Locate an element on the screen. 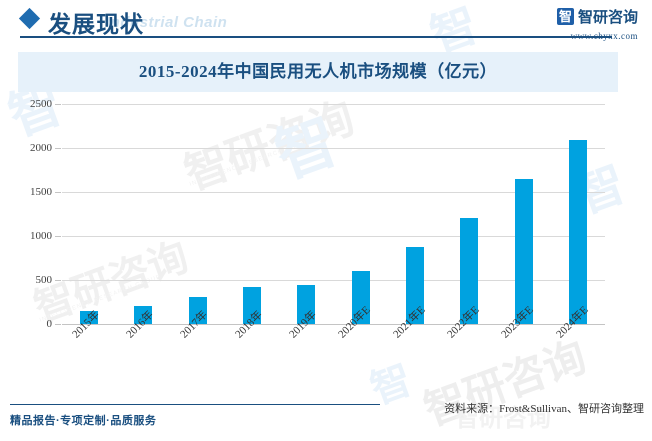 This screenshot has height=441, width=652. chart-source-note: 资料来源：Frost&Sullivan、智研咨询整理 is located at coordinates (544, 409).